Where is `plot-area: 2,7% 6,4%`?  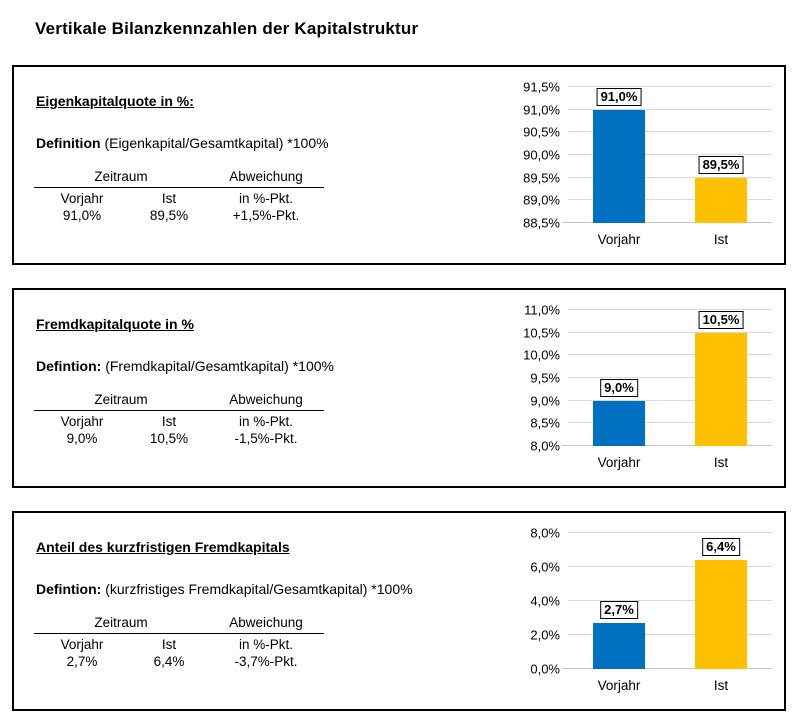
plot-area: 2,7% 6,4% is located at coordinates (667, 600).